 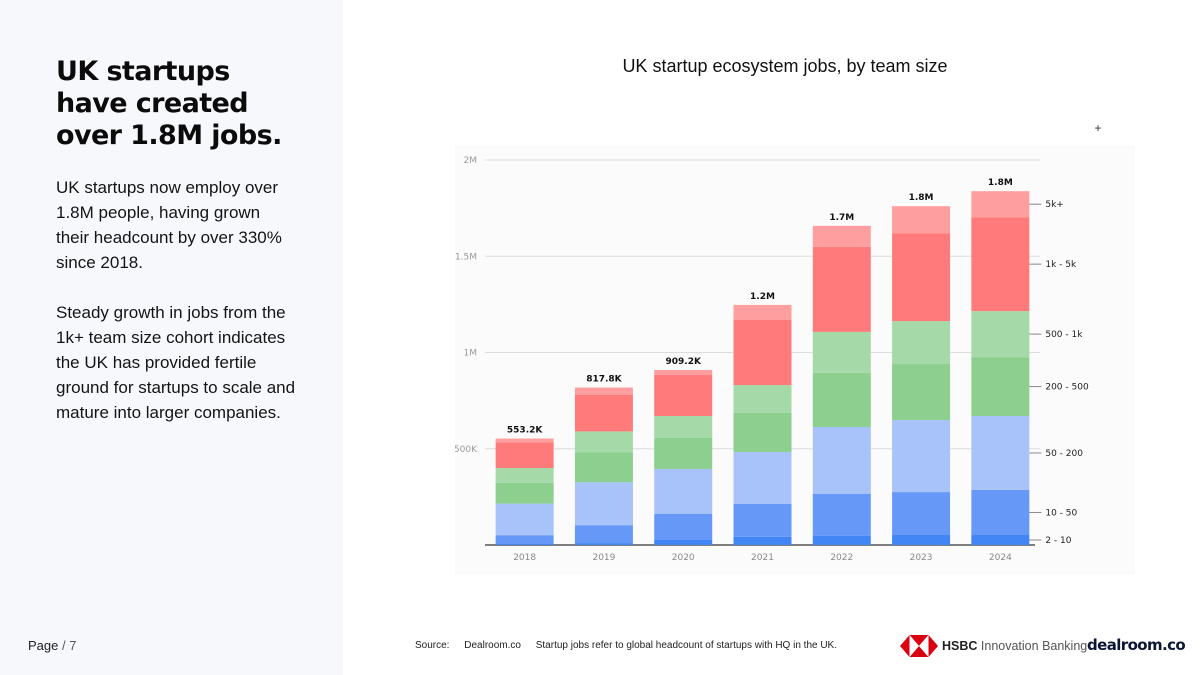 I want to click on total-label: 553.2K, so click(x=525, y=431).